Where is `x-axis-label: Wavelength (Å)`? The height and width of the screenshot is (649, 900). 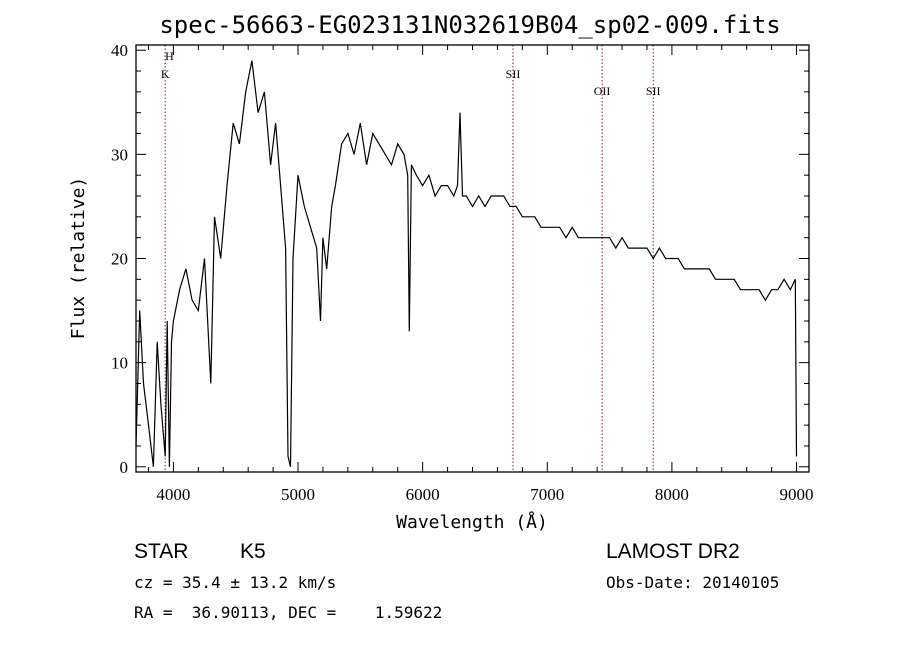
x-axis-label: Wavelength (Å) is located at coordinates (472, 522).